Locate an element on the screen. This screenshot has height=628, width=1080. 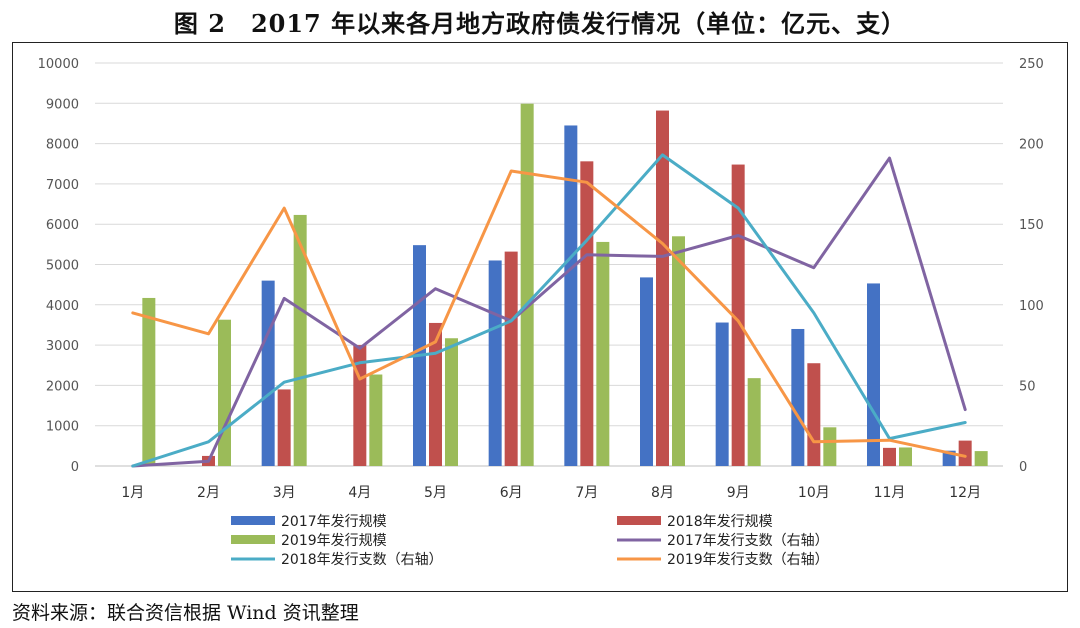
x-tick-label: 5月 is located at coordinates (435, 493).